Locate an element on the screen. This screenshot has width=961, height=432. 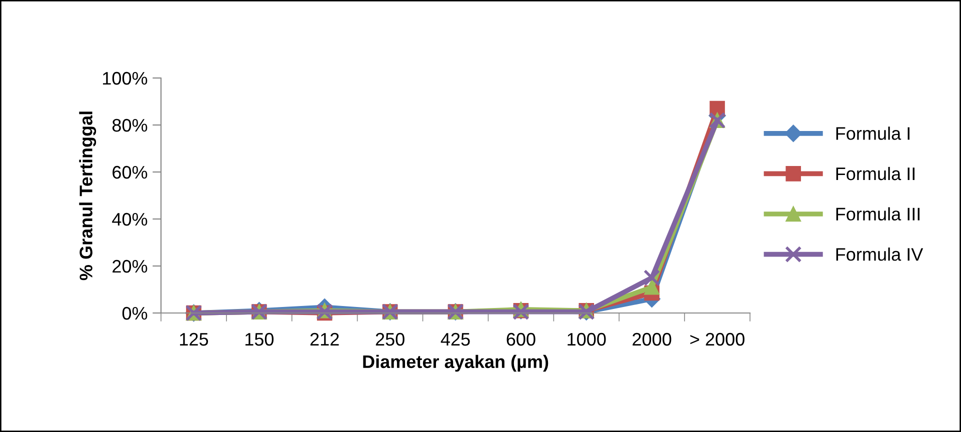
x-tick-label: 425 is located at coordinates (455, 339).